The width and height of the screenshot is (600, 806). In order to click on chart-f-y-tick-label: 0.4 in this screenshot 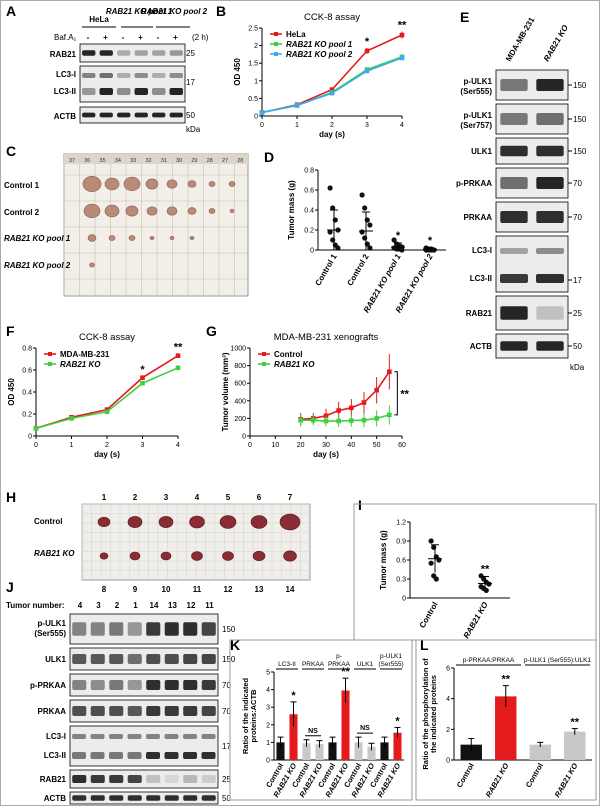, I will do `click(27, 393)`.